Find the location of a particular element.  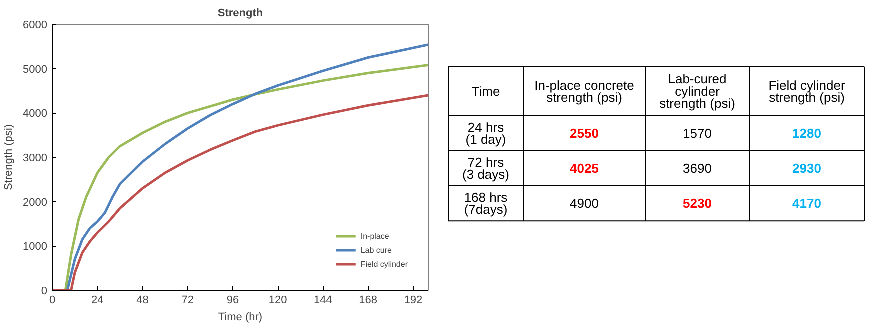

x-tick-label: 96 is located at coordinates (233, 300).